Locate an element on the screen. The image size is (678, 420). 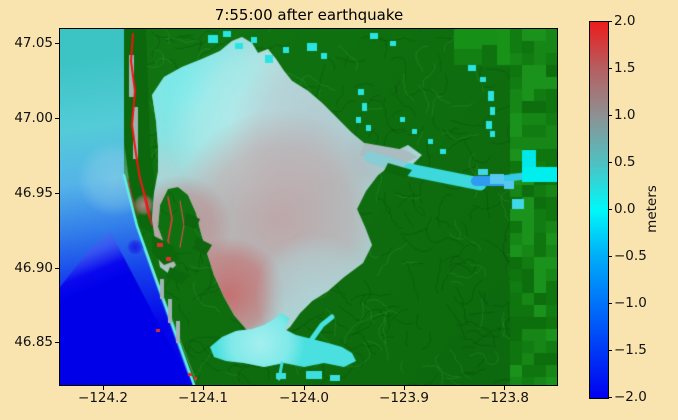
y-tick-label: 47.05 is located at coordinates (33, 43).